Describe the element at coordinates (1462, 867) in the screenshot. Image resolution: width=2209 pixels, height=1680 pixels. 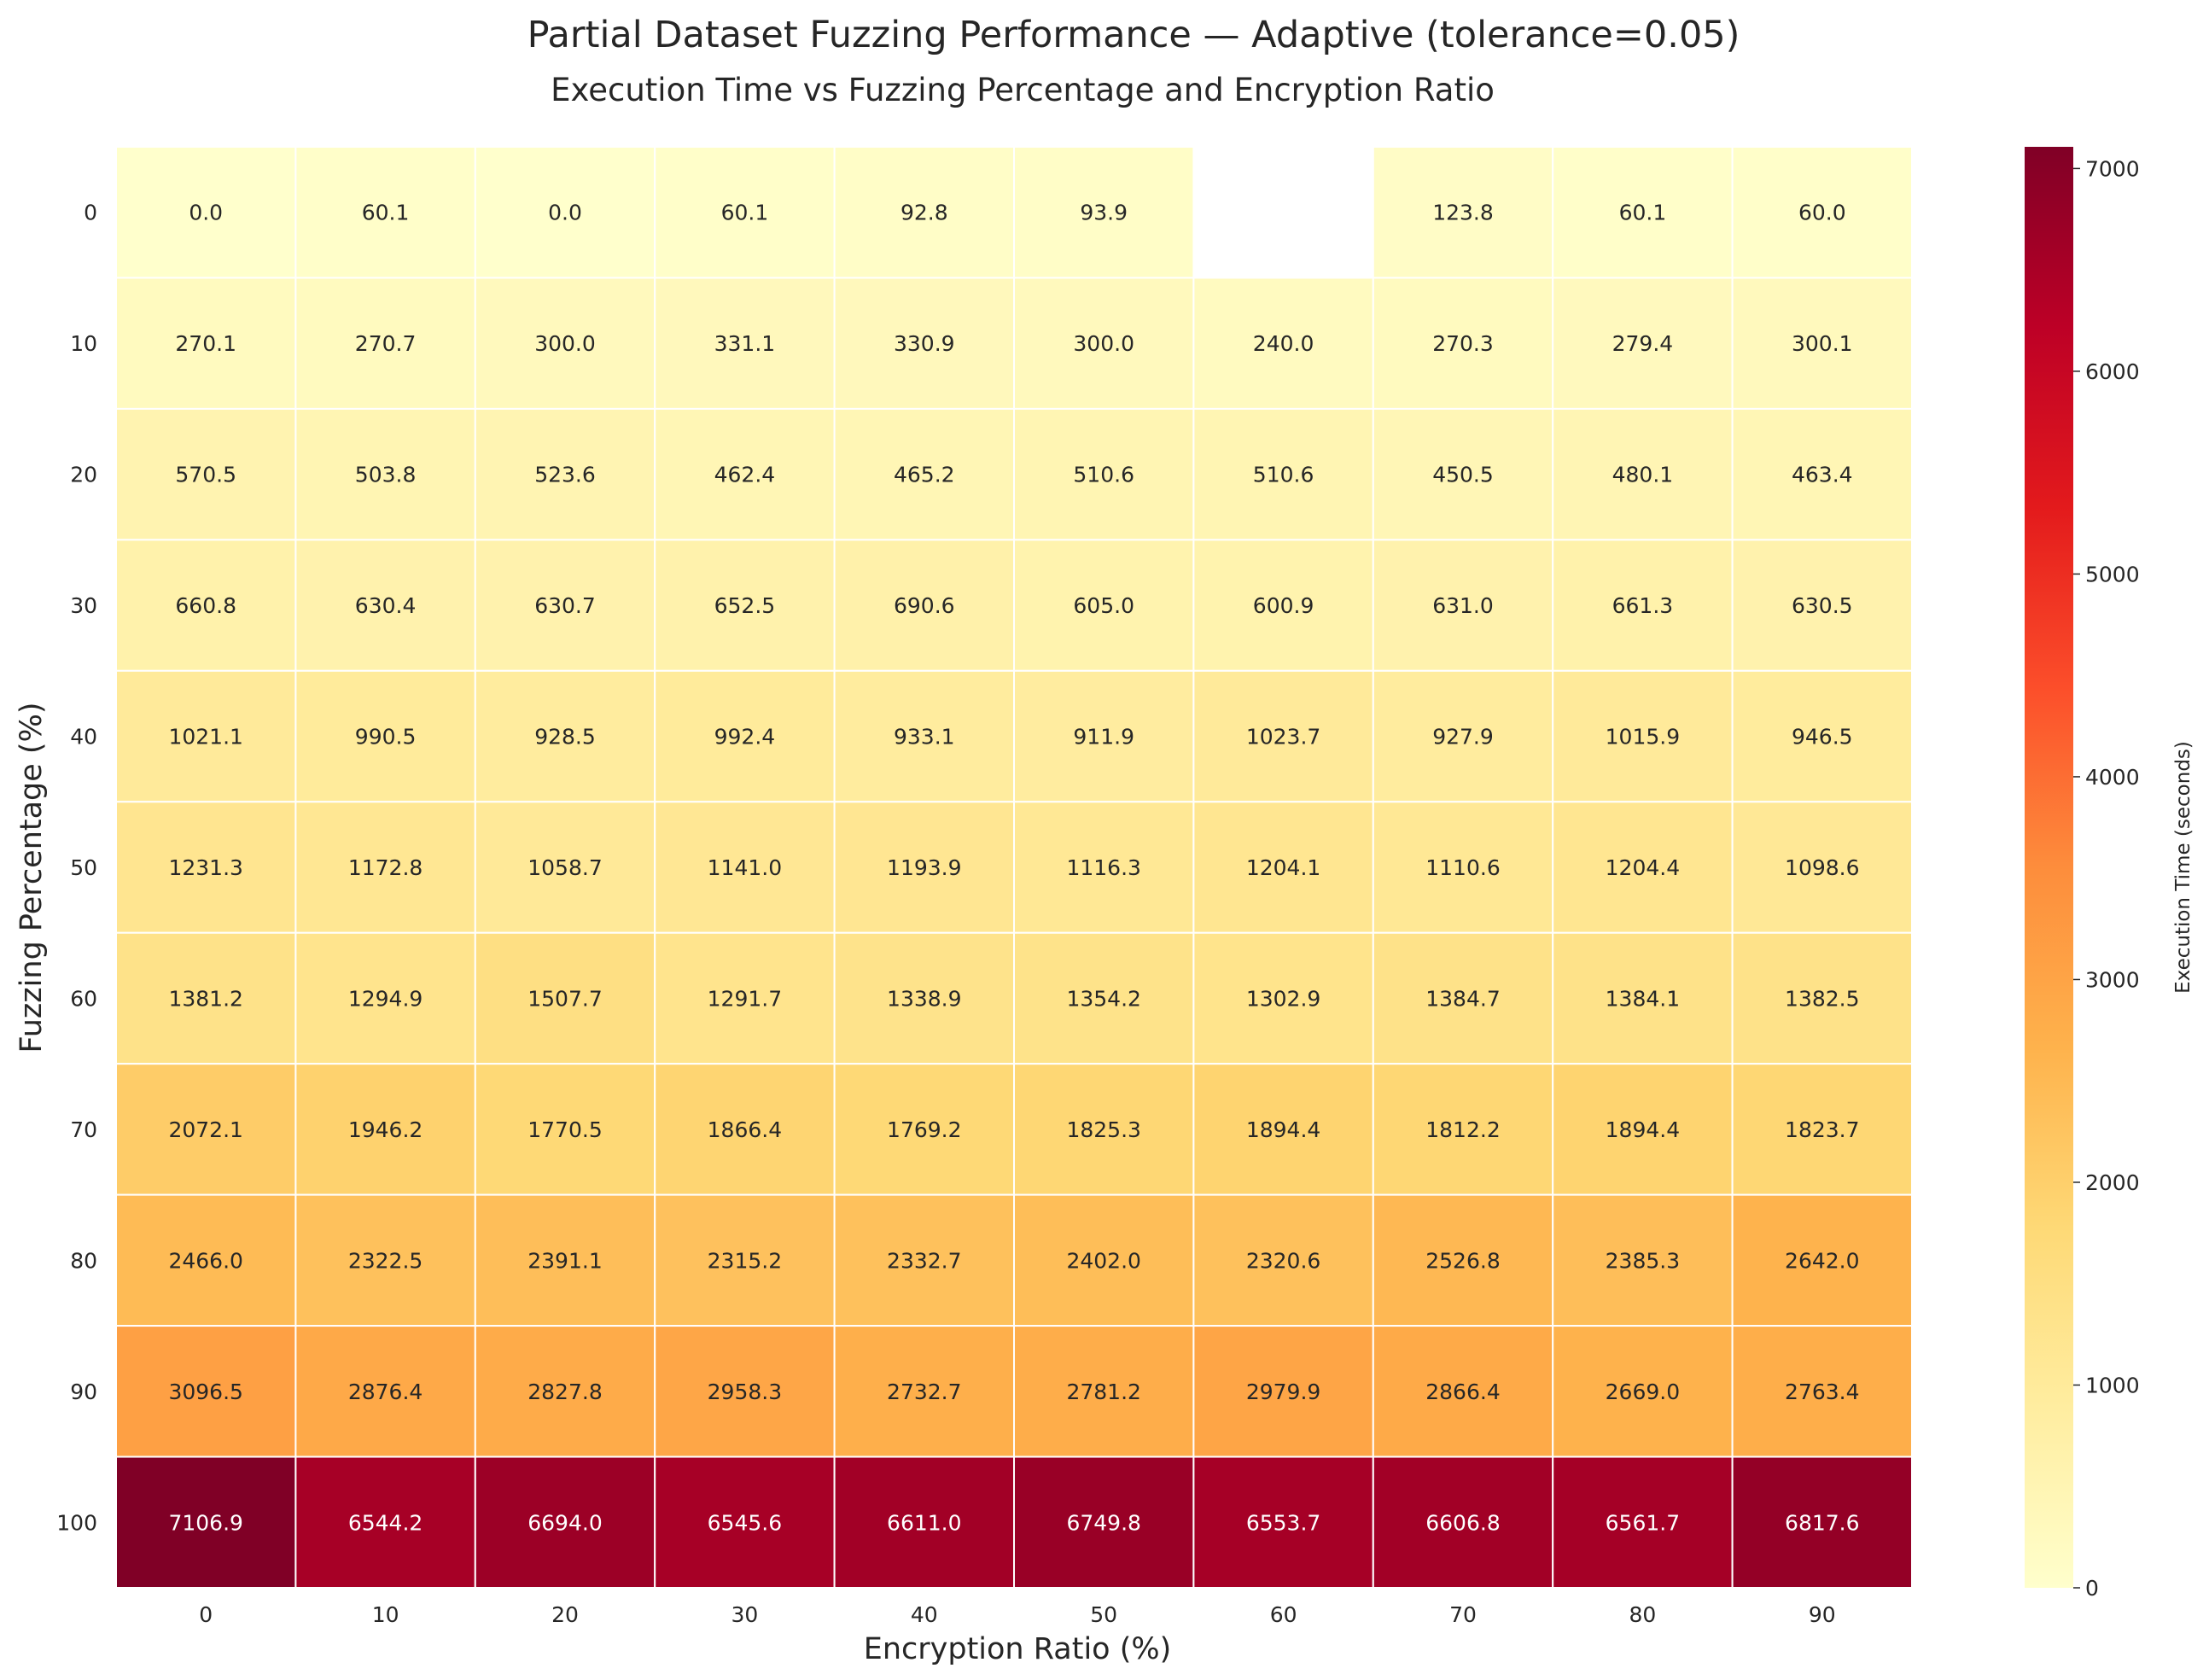
I see `cell-value-label: 1110.6` at that location.